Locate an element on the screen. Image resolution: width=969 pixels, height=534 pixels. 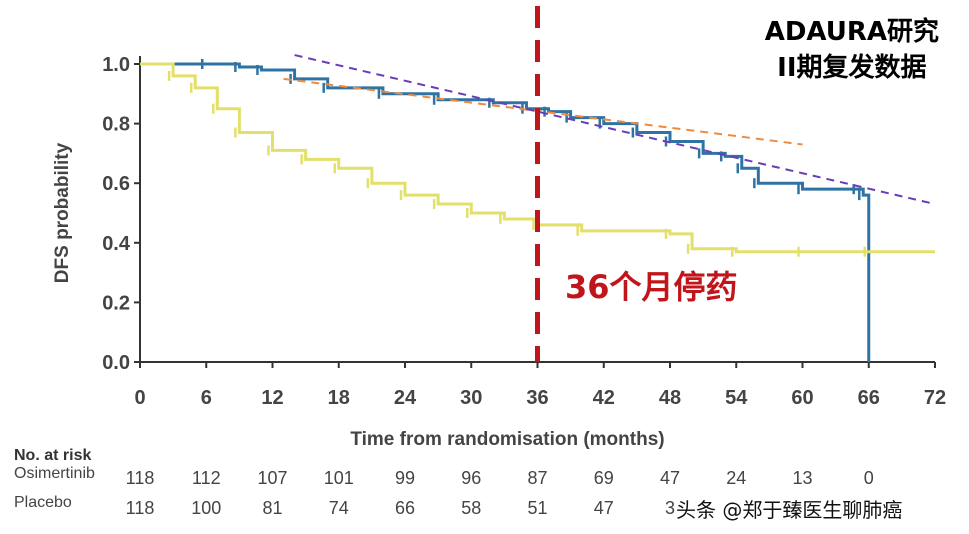
x-tick-label: 12 is located at coordinates (272, 398).